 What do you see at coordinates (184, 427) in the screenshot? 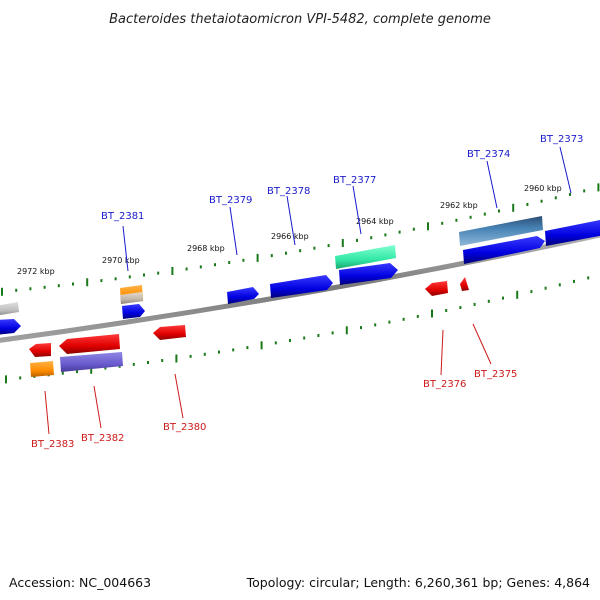
I see `gene-label: BT_2380` at bounding box center [184, 427].